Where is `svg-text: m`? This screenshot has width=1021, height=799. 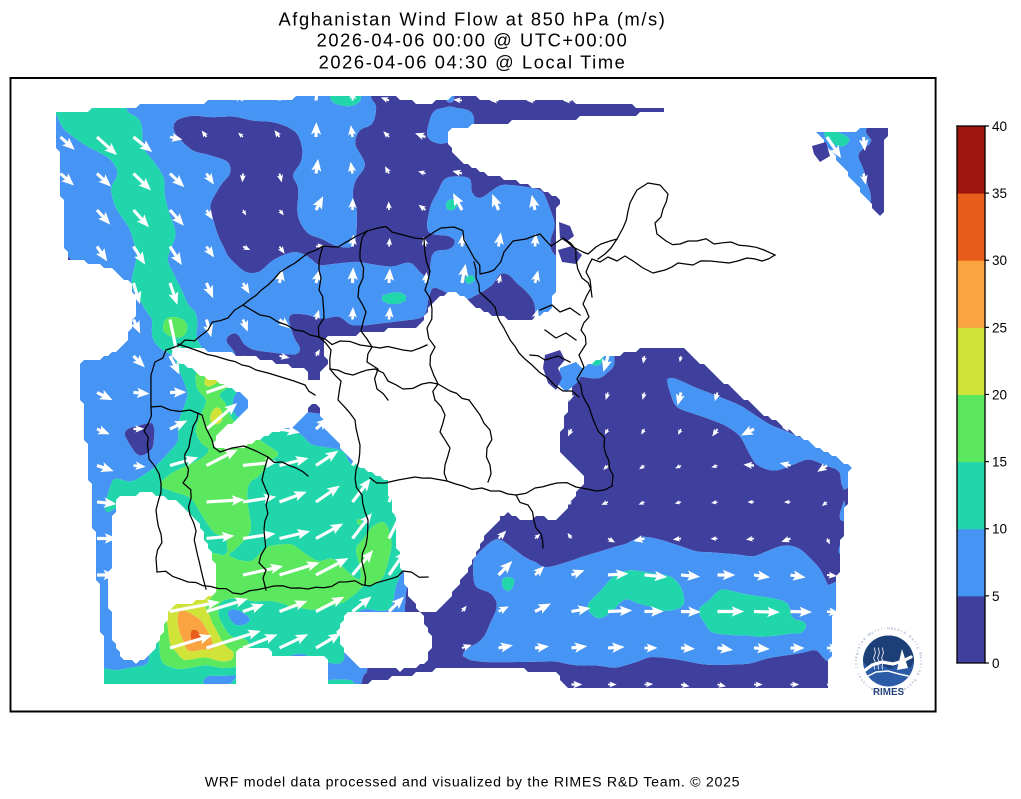 svg-text: m is located at coordinates (902, 690).